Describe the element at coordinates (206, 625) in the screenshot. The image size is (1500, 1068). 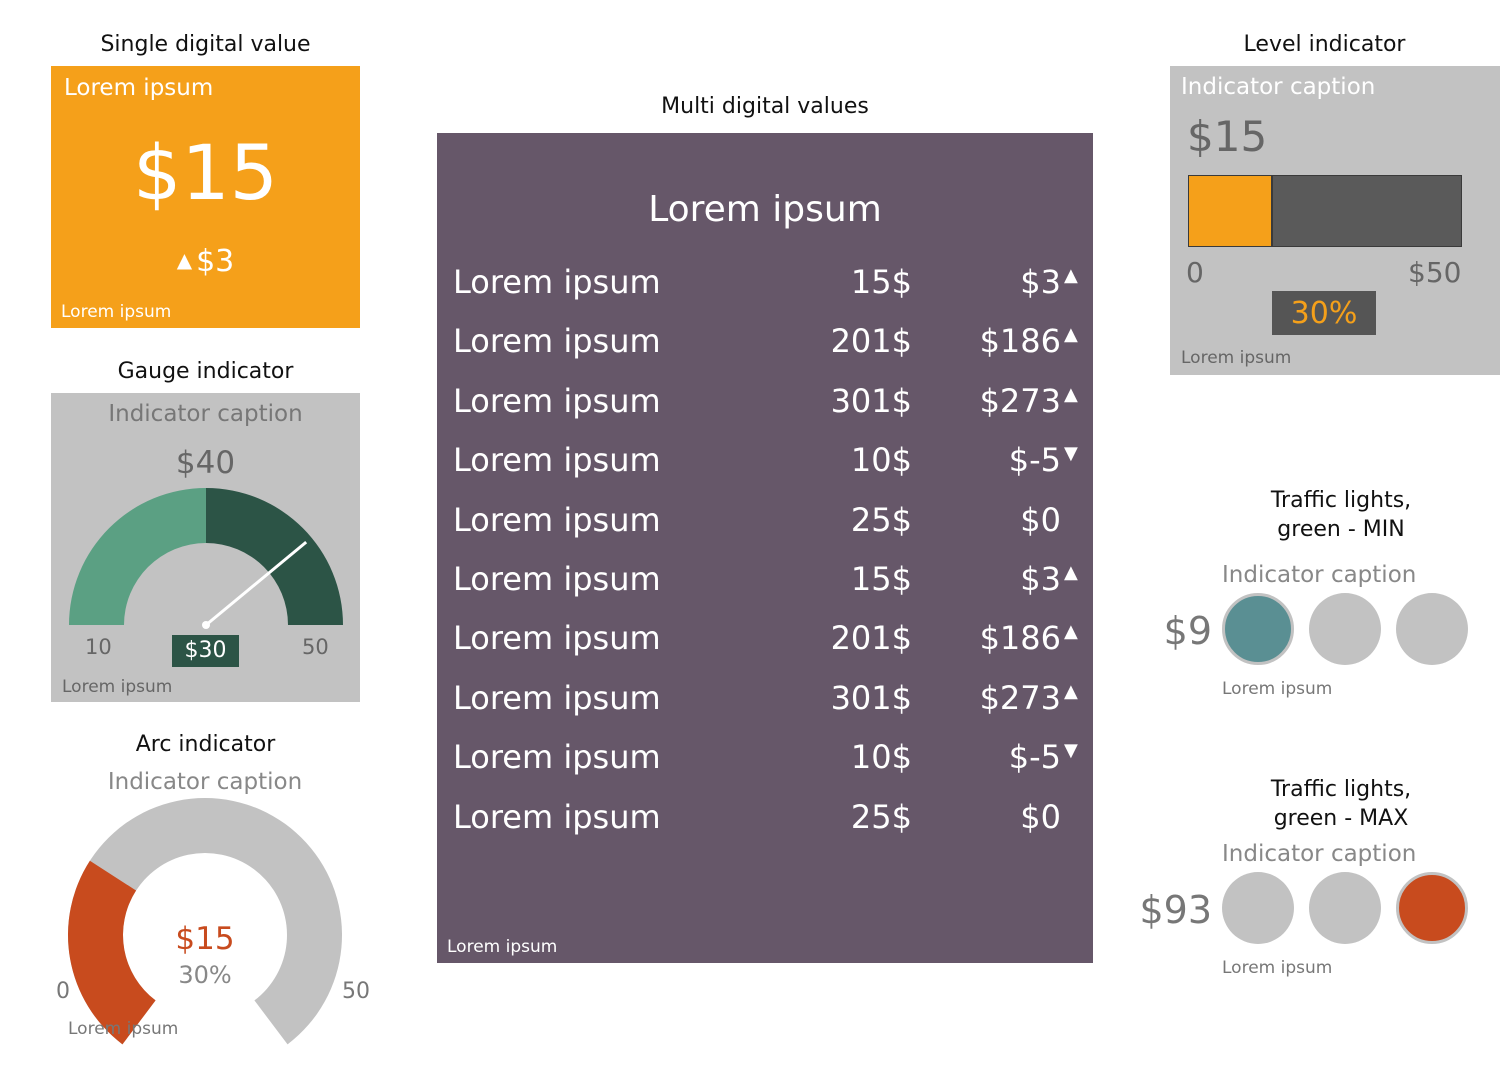
I see `gauge-pivot` at that location.